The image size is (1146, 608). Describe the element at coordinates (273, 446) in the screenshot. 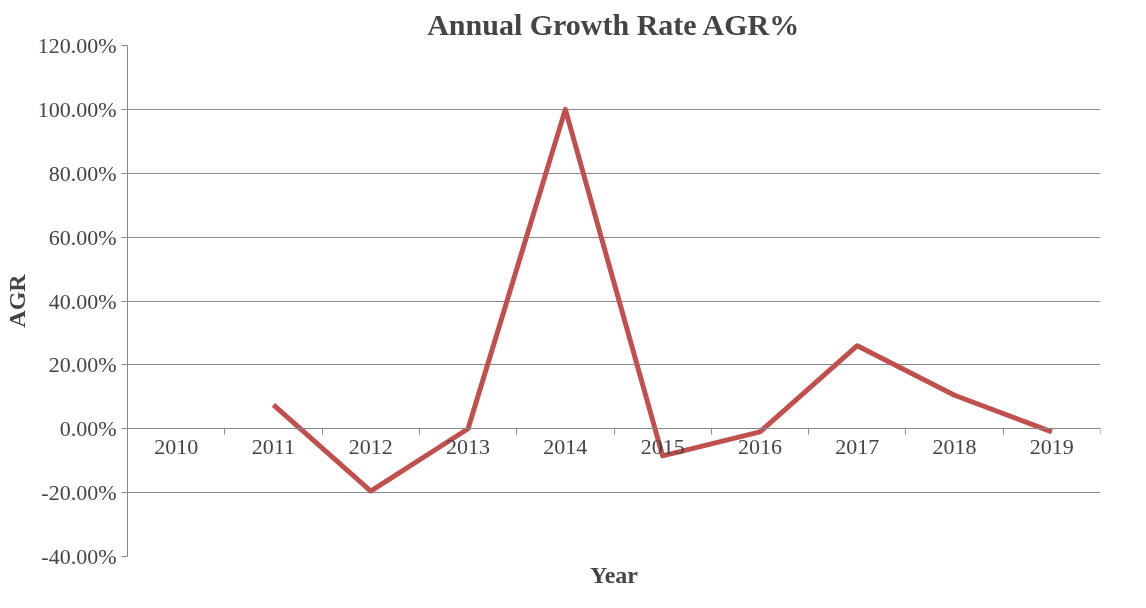

I see `x-tick-label: 2011` at that location.